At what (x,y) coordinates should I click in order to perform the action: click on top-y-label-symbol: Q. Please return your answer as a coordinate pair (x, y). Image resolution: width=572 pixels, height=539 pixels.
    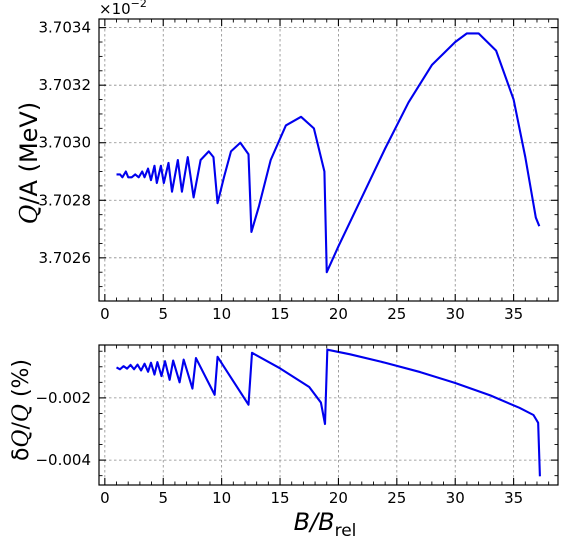
    Looking at the image, I should click on (29, 215).